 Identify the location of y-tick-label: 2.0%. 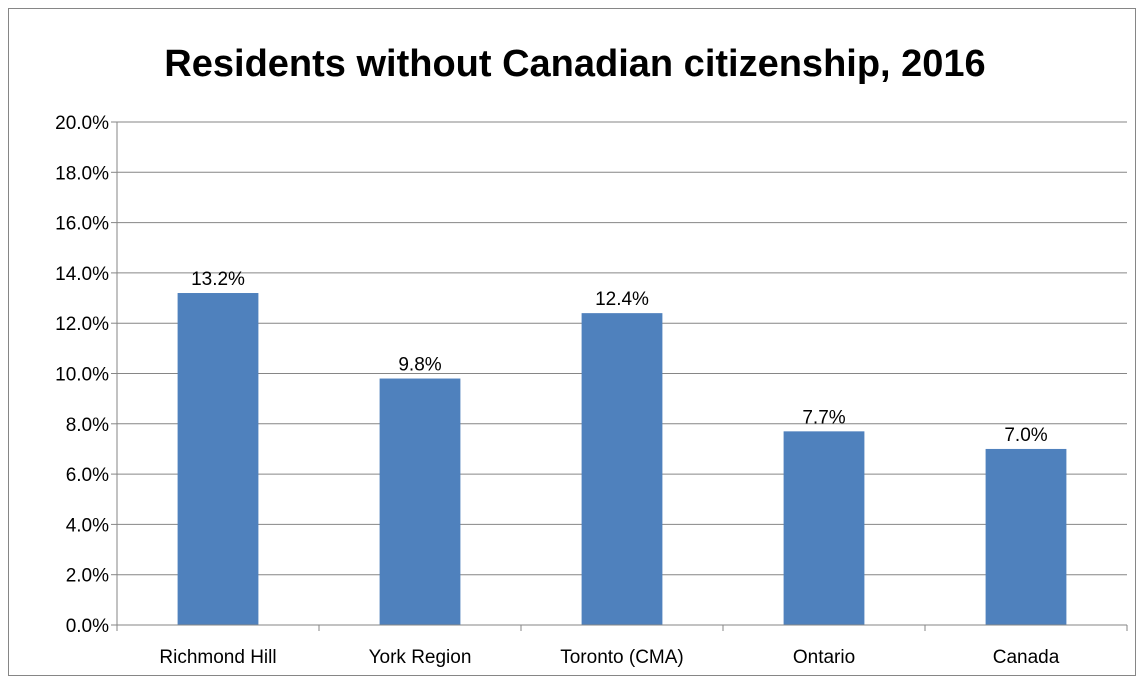
(87, 576).